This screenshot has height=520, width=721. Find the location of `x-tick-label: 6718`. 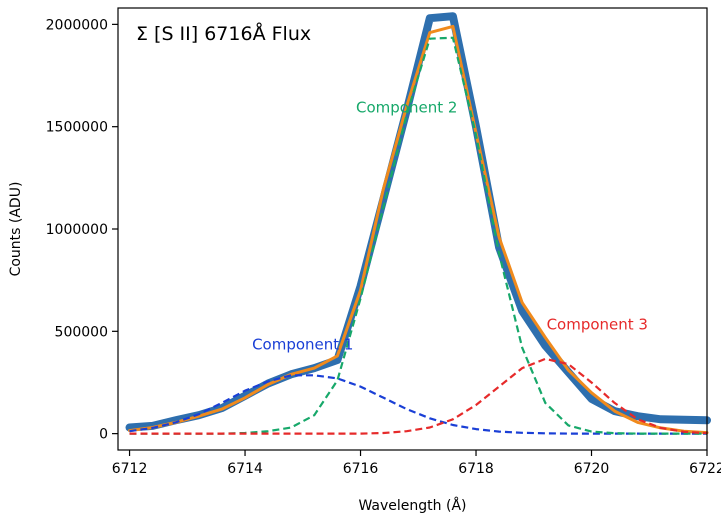

x-tick-label: 6718 is located at coordinates (476, 469).